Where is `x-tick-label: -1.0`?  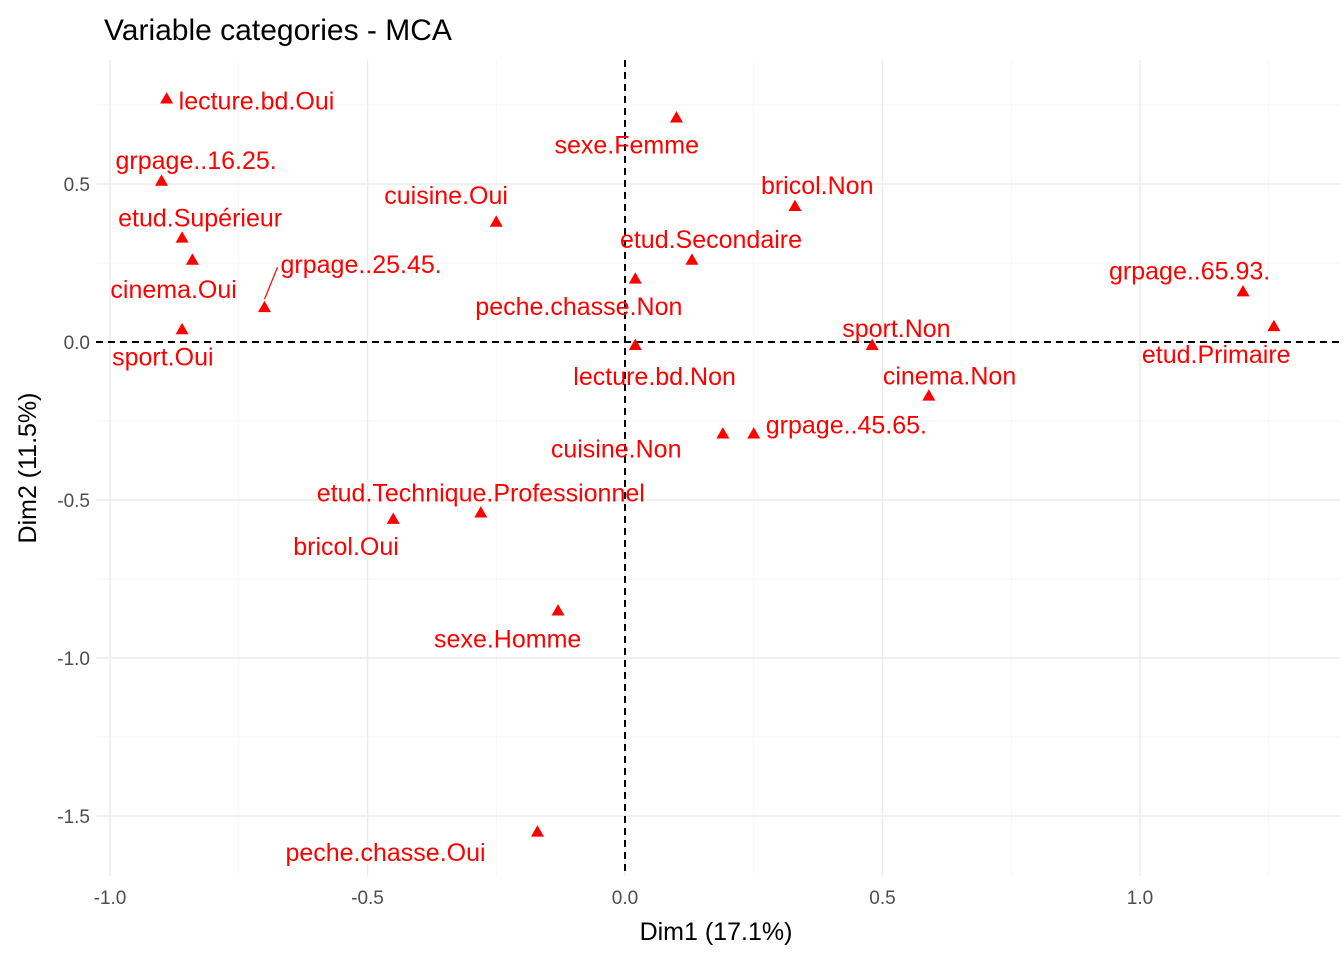 x-tick-label: -1.0 is located at coordinates (110, 898).